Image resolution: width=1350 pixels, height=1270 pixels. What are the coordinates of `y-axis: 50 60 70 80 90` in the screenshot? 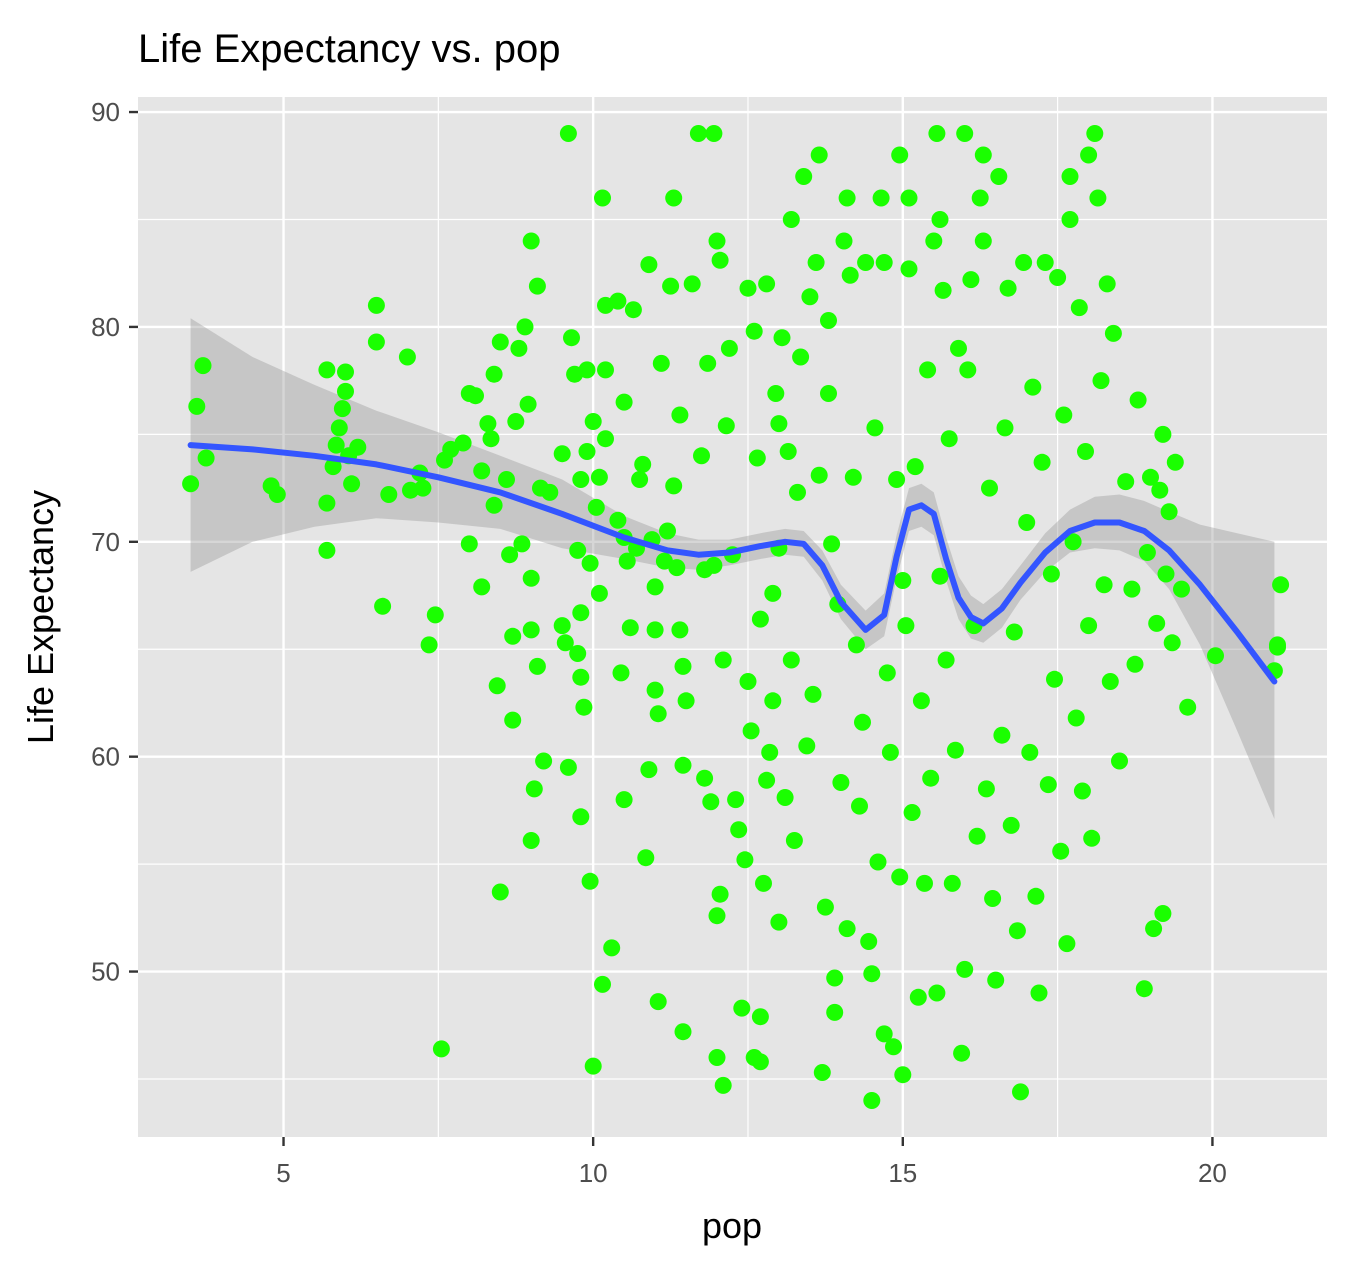 It's located at (114, 542).